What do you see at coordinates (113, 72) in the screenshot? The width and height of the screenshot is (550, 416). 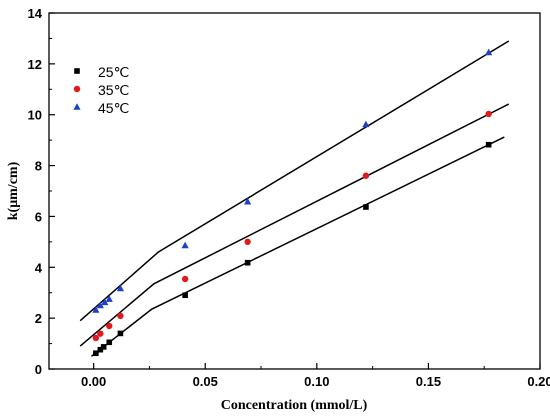 I see `legend-label: 25℃` at bounding box center [113, 72].